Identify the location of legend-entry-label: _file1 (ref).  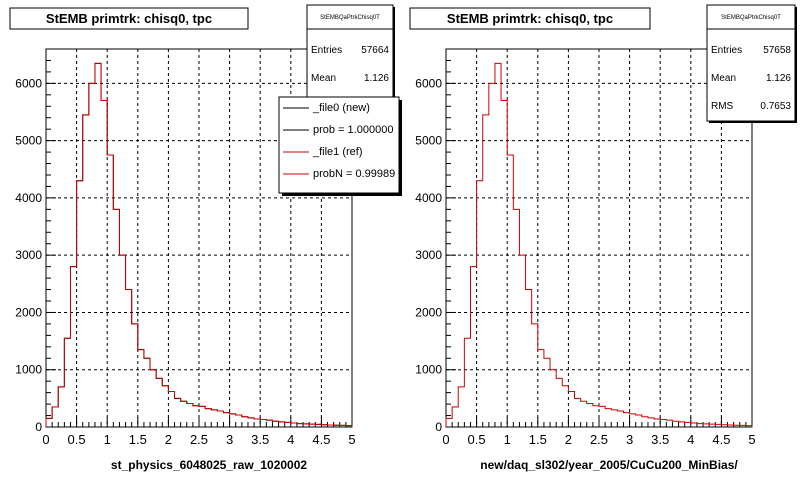
(337, 152).